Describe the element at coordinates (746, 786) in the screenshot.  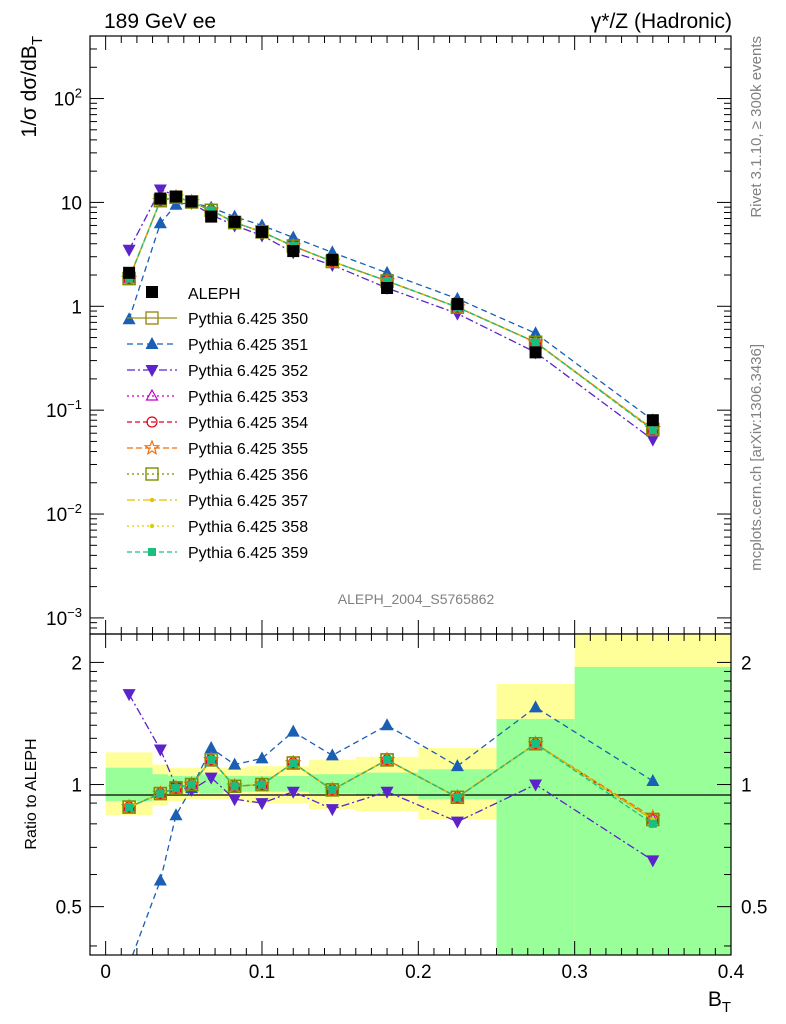
I see `ratio-ytick-label-right: 1` at that location.